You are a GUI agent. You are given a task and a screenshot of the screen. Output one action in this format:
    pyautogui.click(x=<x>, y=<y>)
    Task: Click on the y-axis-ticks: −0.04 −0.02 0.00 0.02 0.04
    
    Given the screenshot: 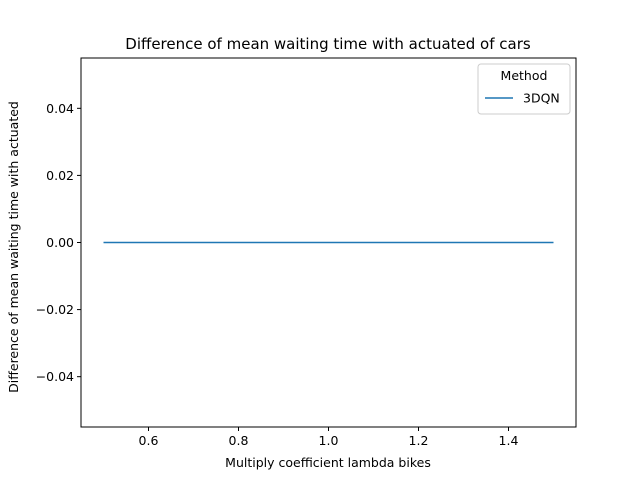 What is the action you would take?
    pyautogui.click(x=58, y=242)
    